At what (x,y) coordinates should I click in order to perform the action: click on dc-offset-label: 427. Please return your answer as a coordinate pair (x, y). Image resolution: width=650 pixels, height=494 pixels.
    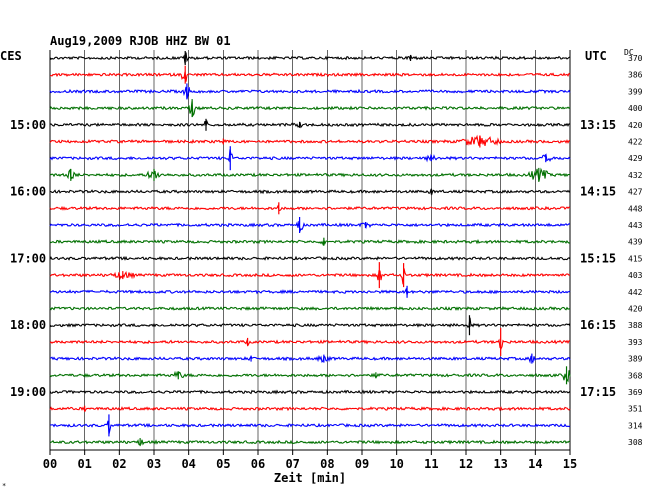
    Looking at the image, I should click on (635, 192).